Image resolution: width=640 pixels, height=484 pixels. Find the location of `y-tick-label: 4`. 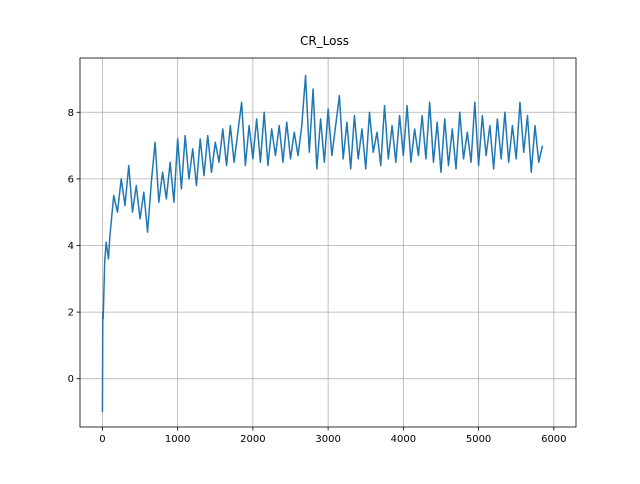

y-tick-label: 4 is located at coordinates (71, 246).